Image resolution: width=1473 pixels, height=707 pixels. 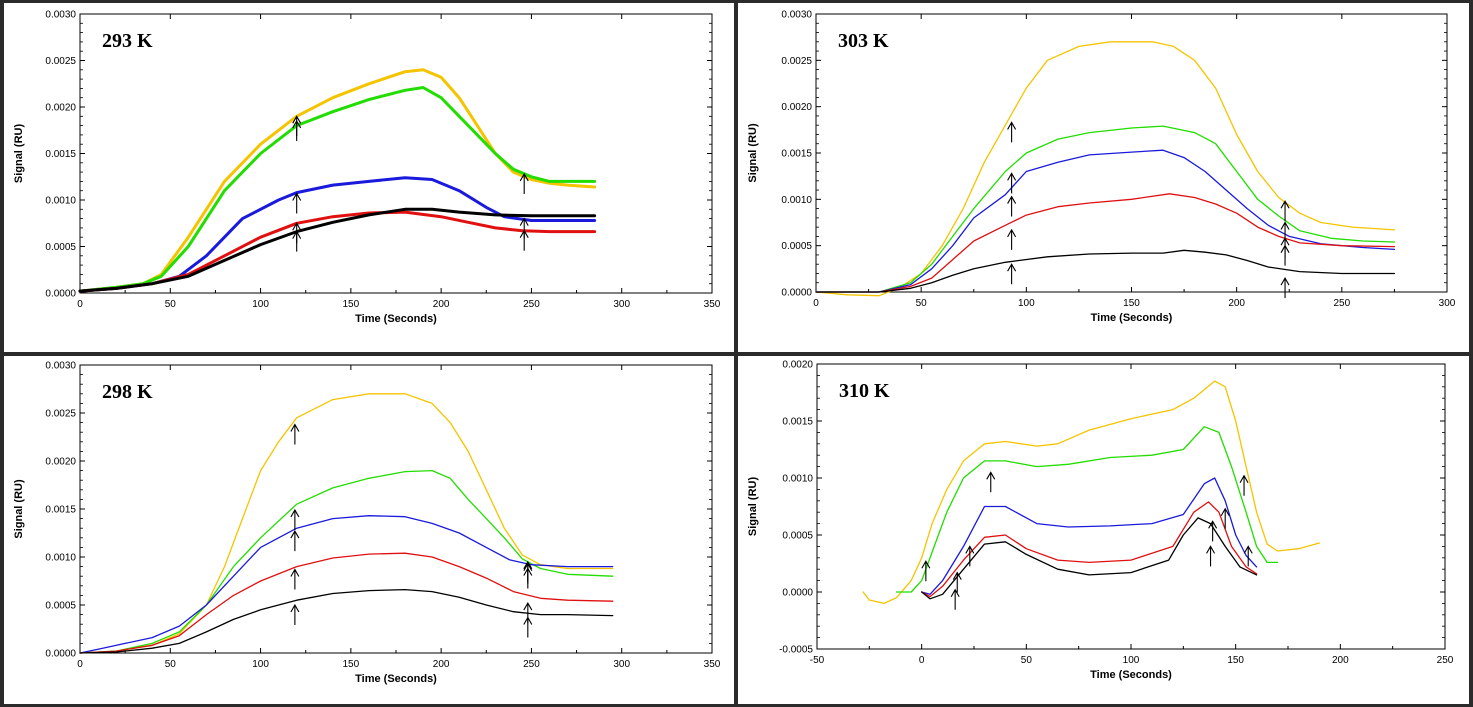 What do you see at coordinates (863, 41) in the screenshot?
I see `chart-title: 303 K` at bounding box center [863, 41].